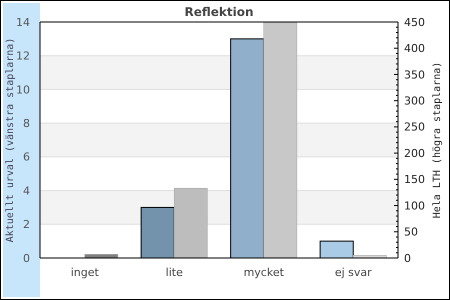 This screenshot has width=450, height=300. I want to click on x-tick-label: inget, so click(85, 272).